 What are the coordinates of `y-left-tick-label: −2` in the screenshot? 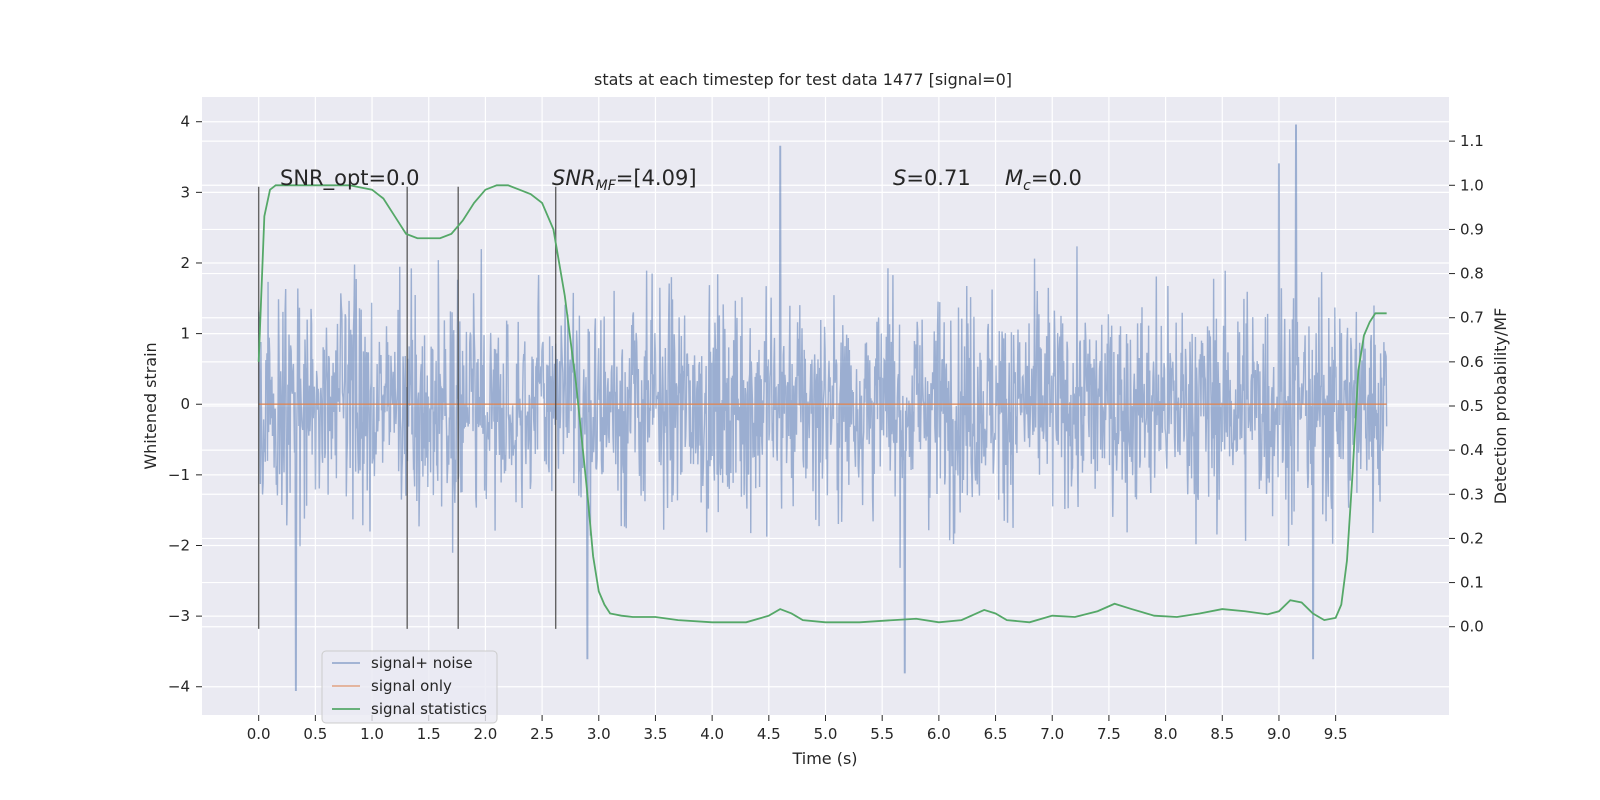 It's located at (179, 545).